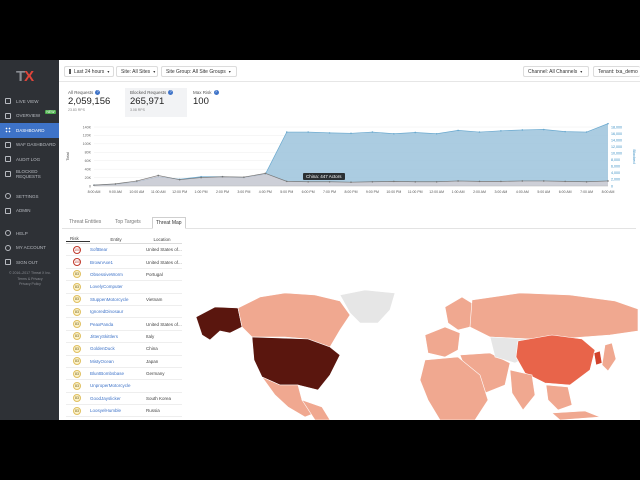 The image size is (640, 480). Describe the element at coordinates (85, 222) in the screenshot. I see `tab-threat-entities: Threat Entities` at that location.